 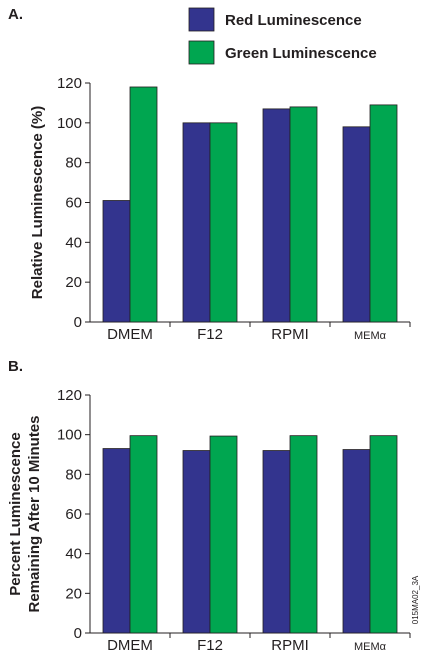 I want to click on y-axis-label-line: Relative Luminescence (%), so click(x=37, y=202).